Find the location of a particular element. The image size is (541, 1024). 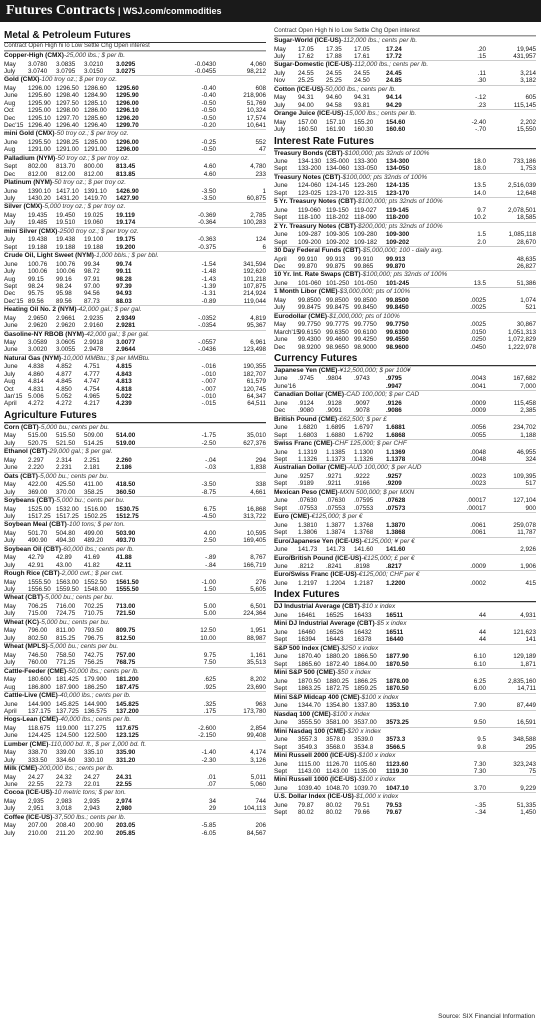

high-cell: 716.00 is located at coordinates (66, 607).